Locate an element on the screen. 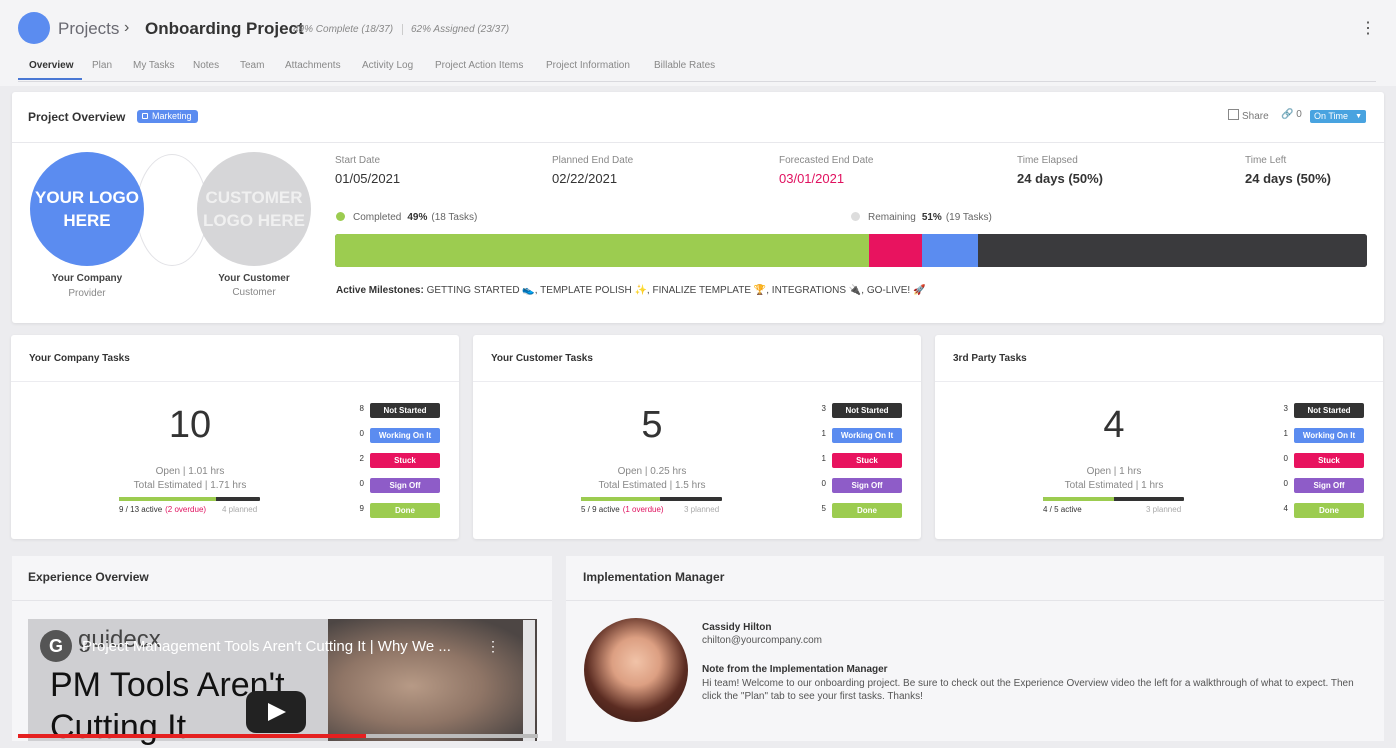 The image size is (1396, 748). active-tab-indicator is located at coordinates (50, 79).